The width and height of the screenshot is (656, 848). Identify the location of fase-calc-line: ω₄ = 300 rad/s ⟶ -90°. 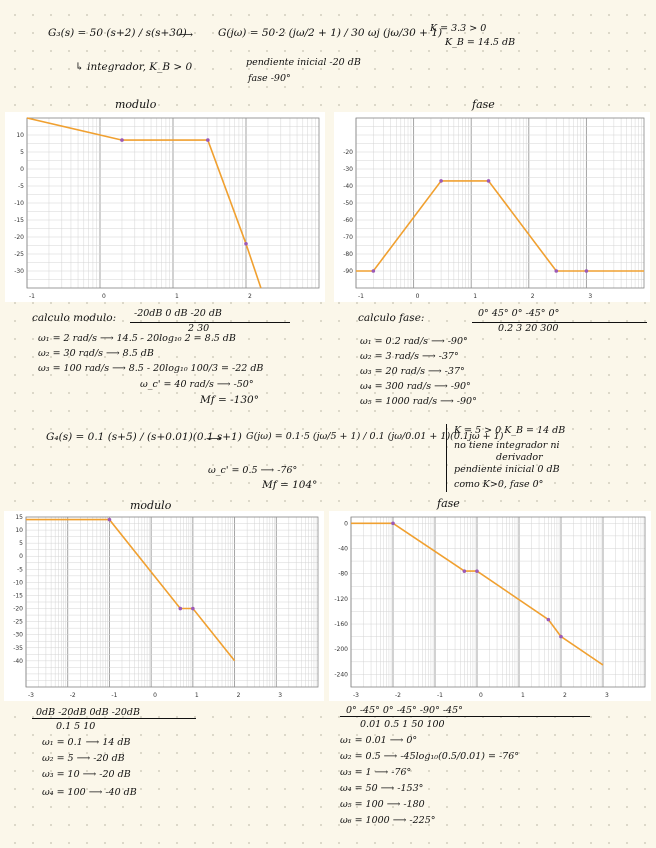
(415, 386).